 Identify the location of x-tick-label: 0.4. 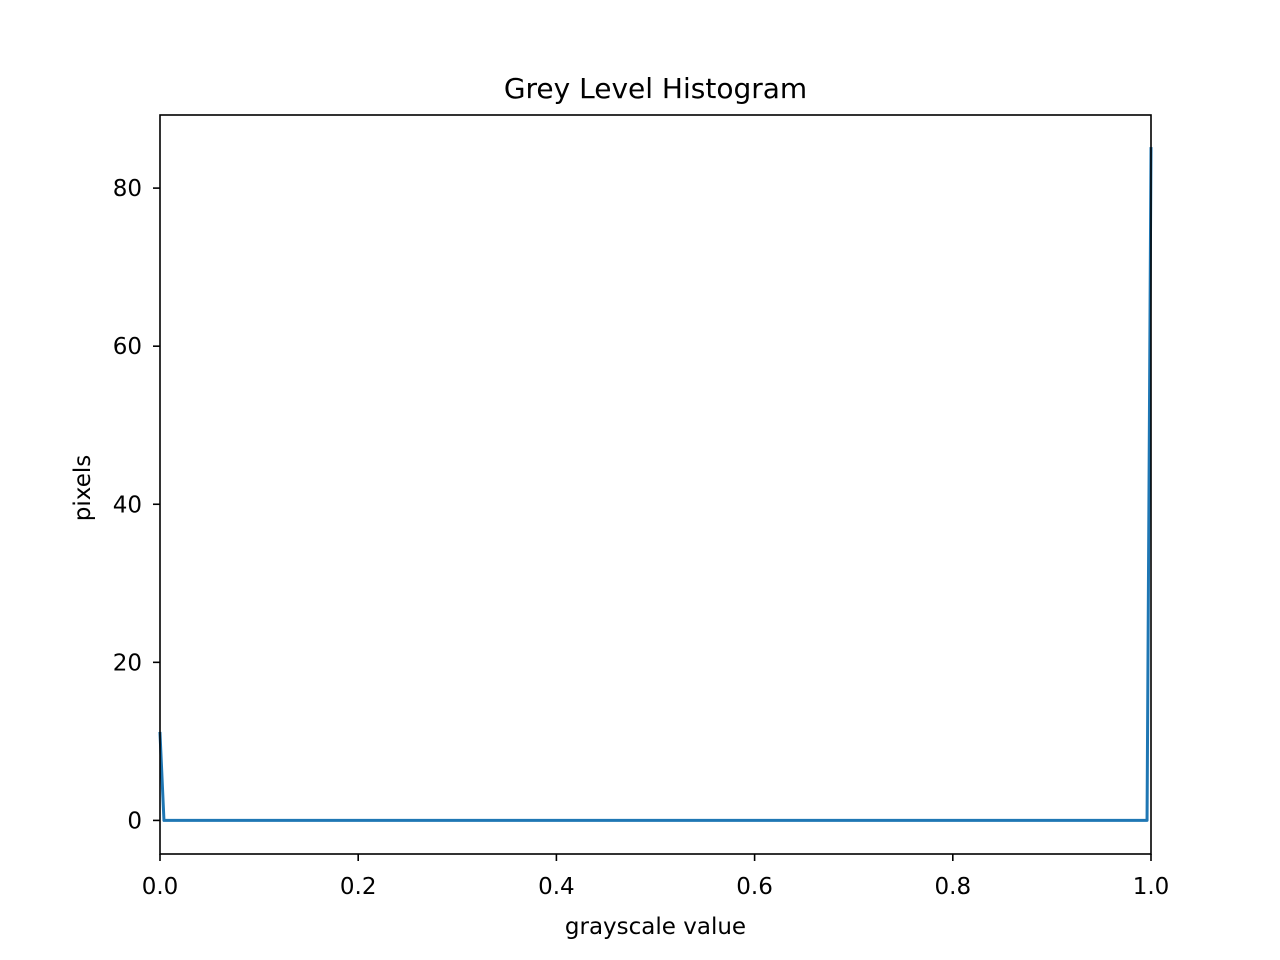
(556, 887).